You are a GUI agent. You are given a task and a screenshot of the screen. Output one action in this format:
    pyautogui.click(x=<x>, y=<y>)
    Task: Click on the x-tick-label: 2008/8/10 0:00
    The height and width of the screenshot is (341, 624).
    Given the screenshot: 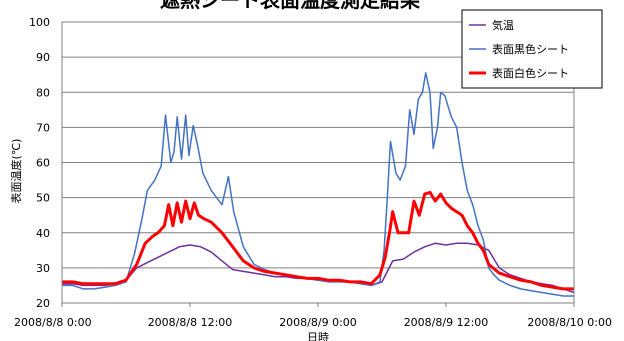 What is the action you would take?
    pyautogui.click(x=569, y=322)
    